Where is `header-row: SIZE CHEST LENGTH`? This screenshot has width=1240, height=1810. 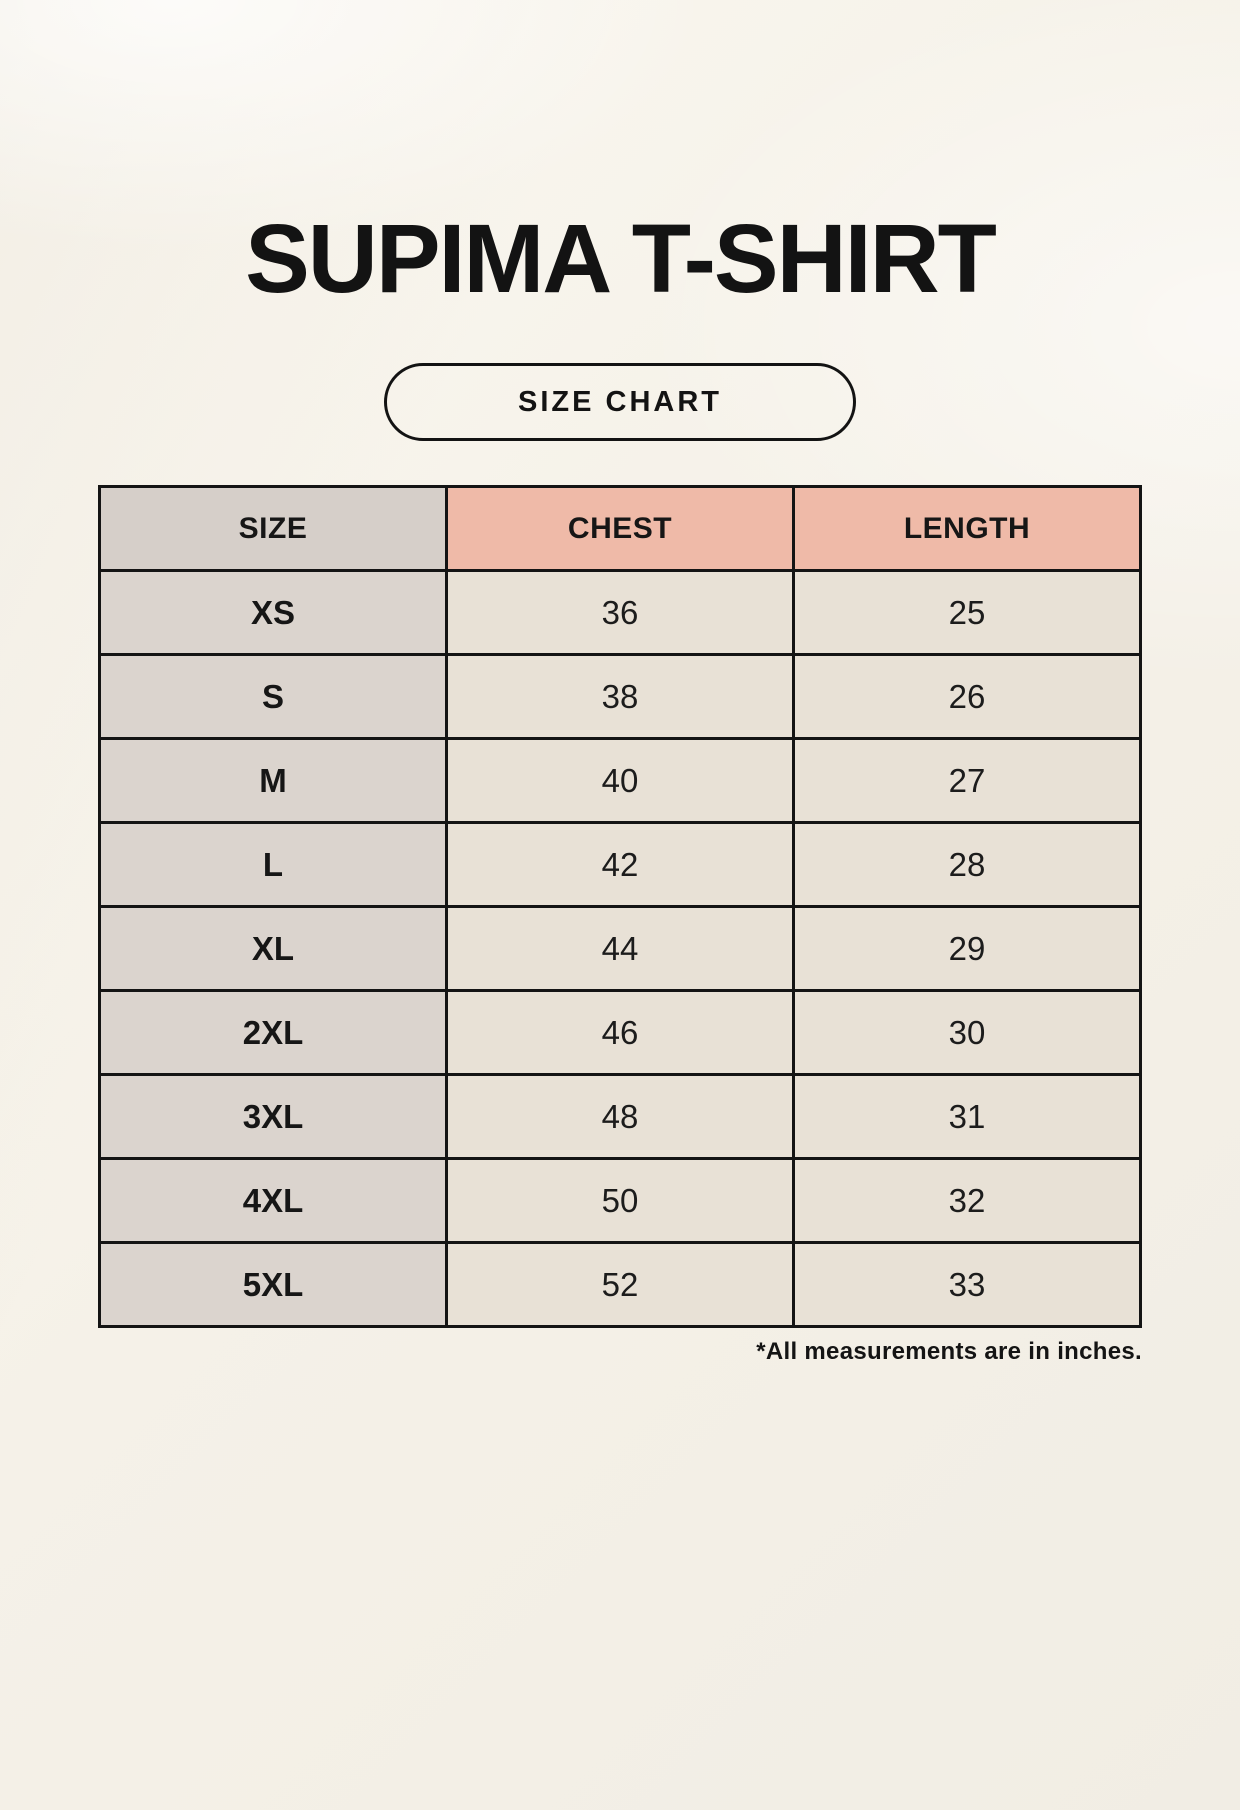
header-row: SIZE CHEST LENGTH is located at coordinates (620, 528).